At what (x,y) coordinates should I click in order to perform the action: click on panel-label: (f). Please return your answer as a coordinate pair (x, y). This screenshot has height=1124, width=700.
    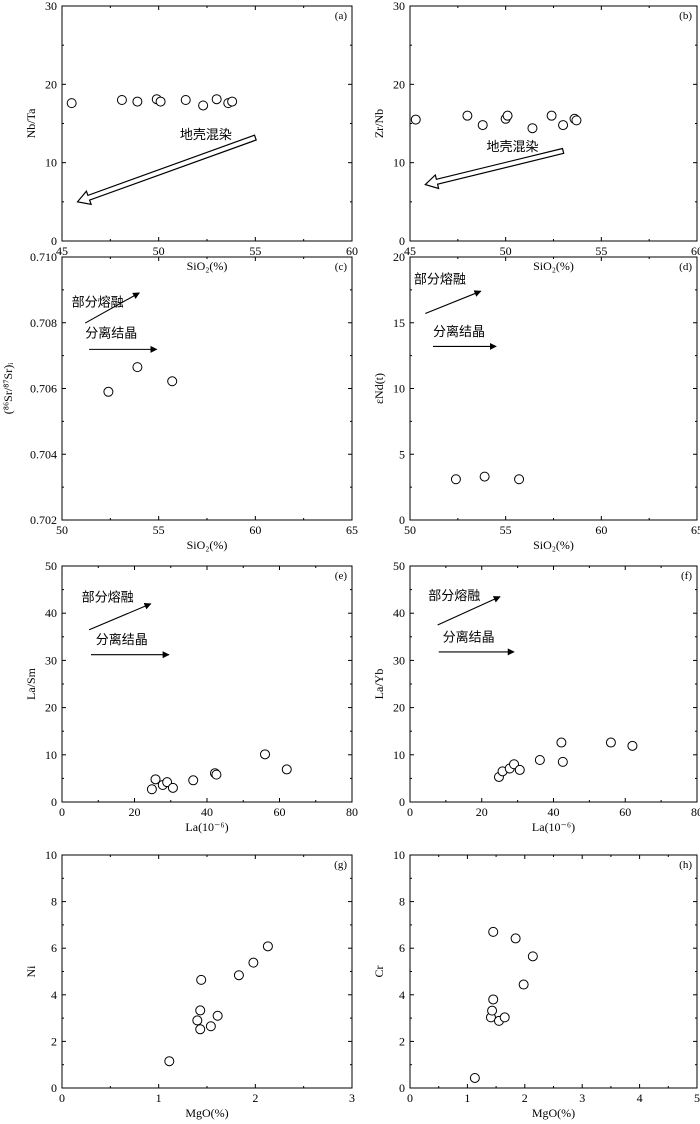
    Looking at the image, I should click on (686, 576).